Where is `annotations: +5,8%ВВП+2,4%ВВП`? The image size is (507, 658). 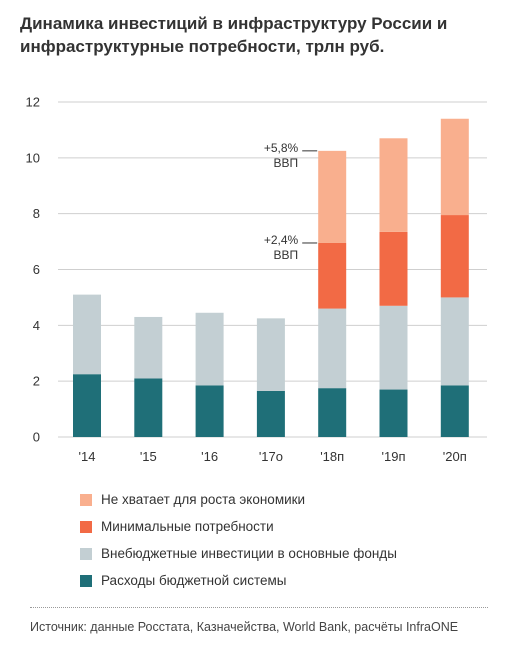
annotations: +5,8%ВВП+2,4%ВВП is located at coordinates (291, 201).